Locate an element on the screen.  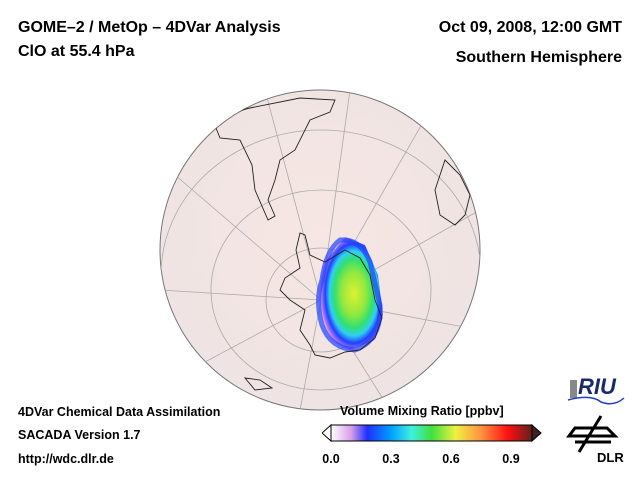
colorbar-tick: 0.0 is located at coordinates (331, 459).